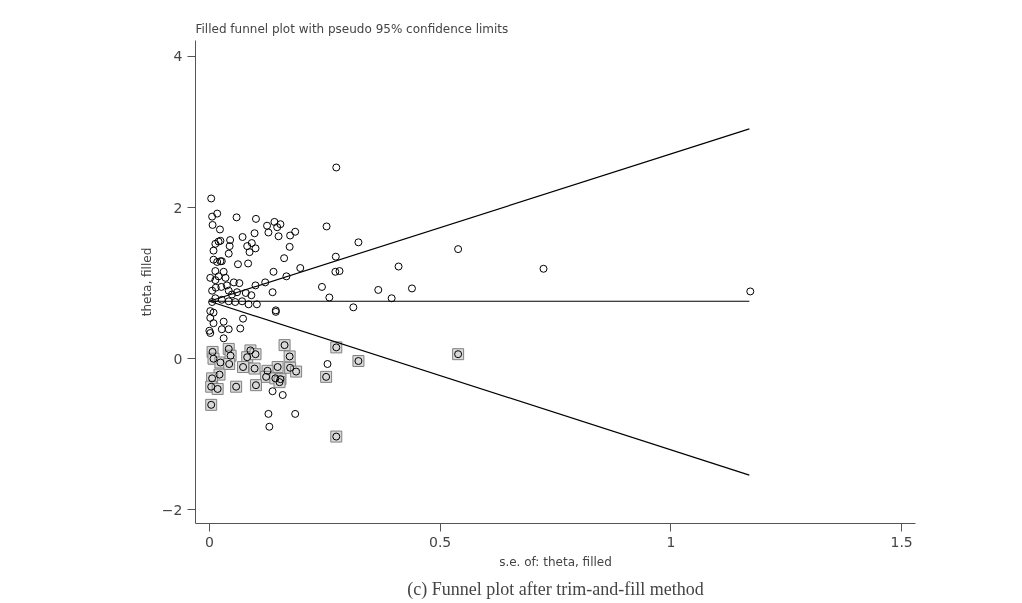 The height and width of the screenshot is (603, 1022). What do you see at coordinates (671, 541) in the screenshot?
I see `x-tick-label: 1` at bounding box center [671, 541].